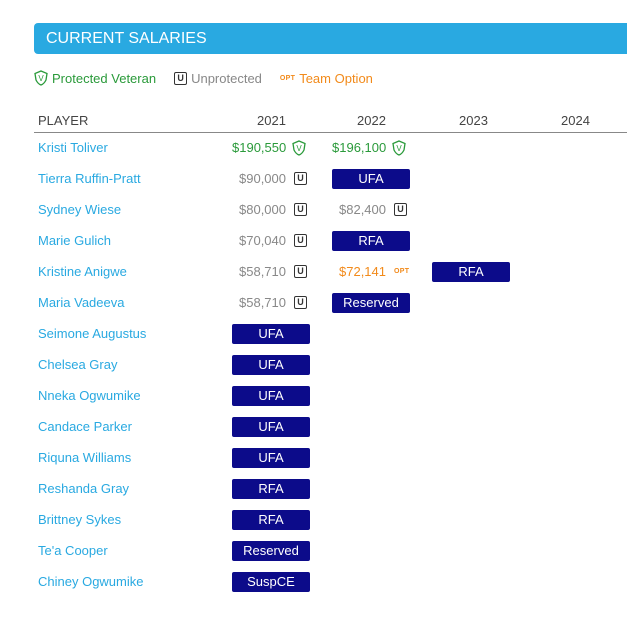  Describe the element at coordinates (330, 209) in the screenshot. I see `table-row: Sydney Wiese $80,000 U $82,400 U` at that location.